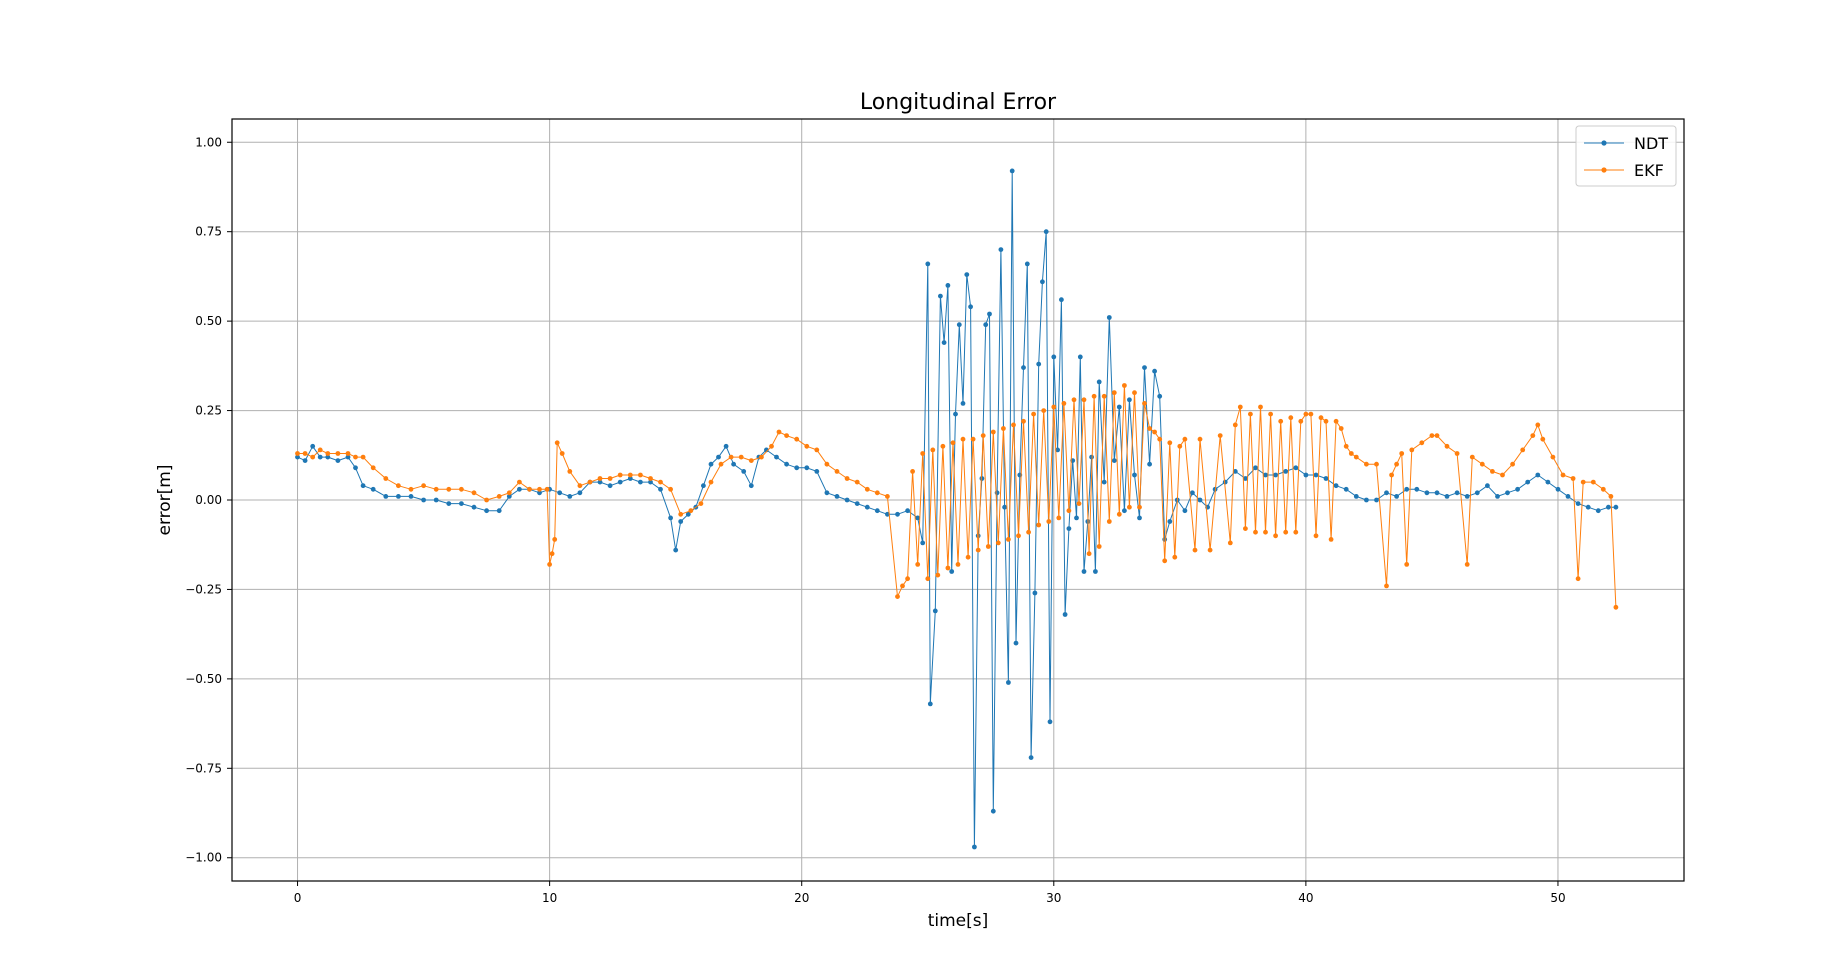  I want to click on x-tick-label: 20, so click(801, 898).